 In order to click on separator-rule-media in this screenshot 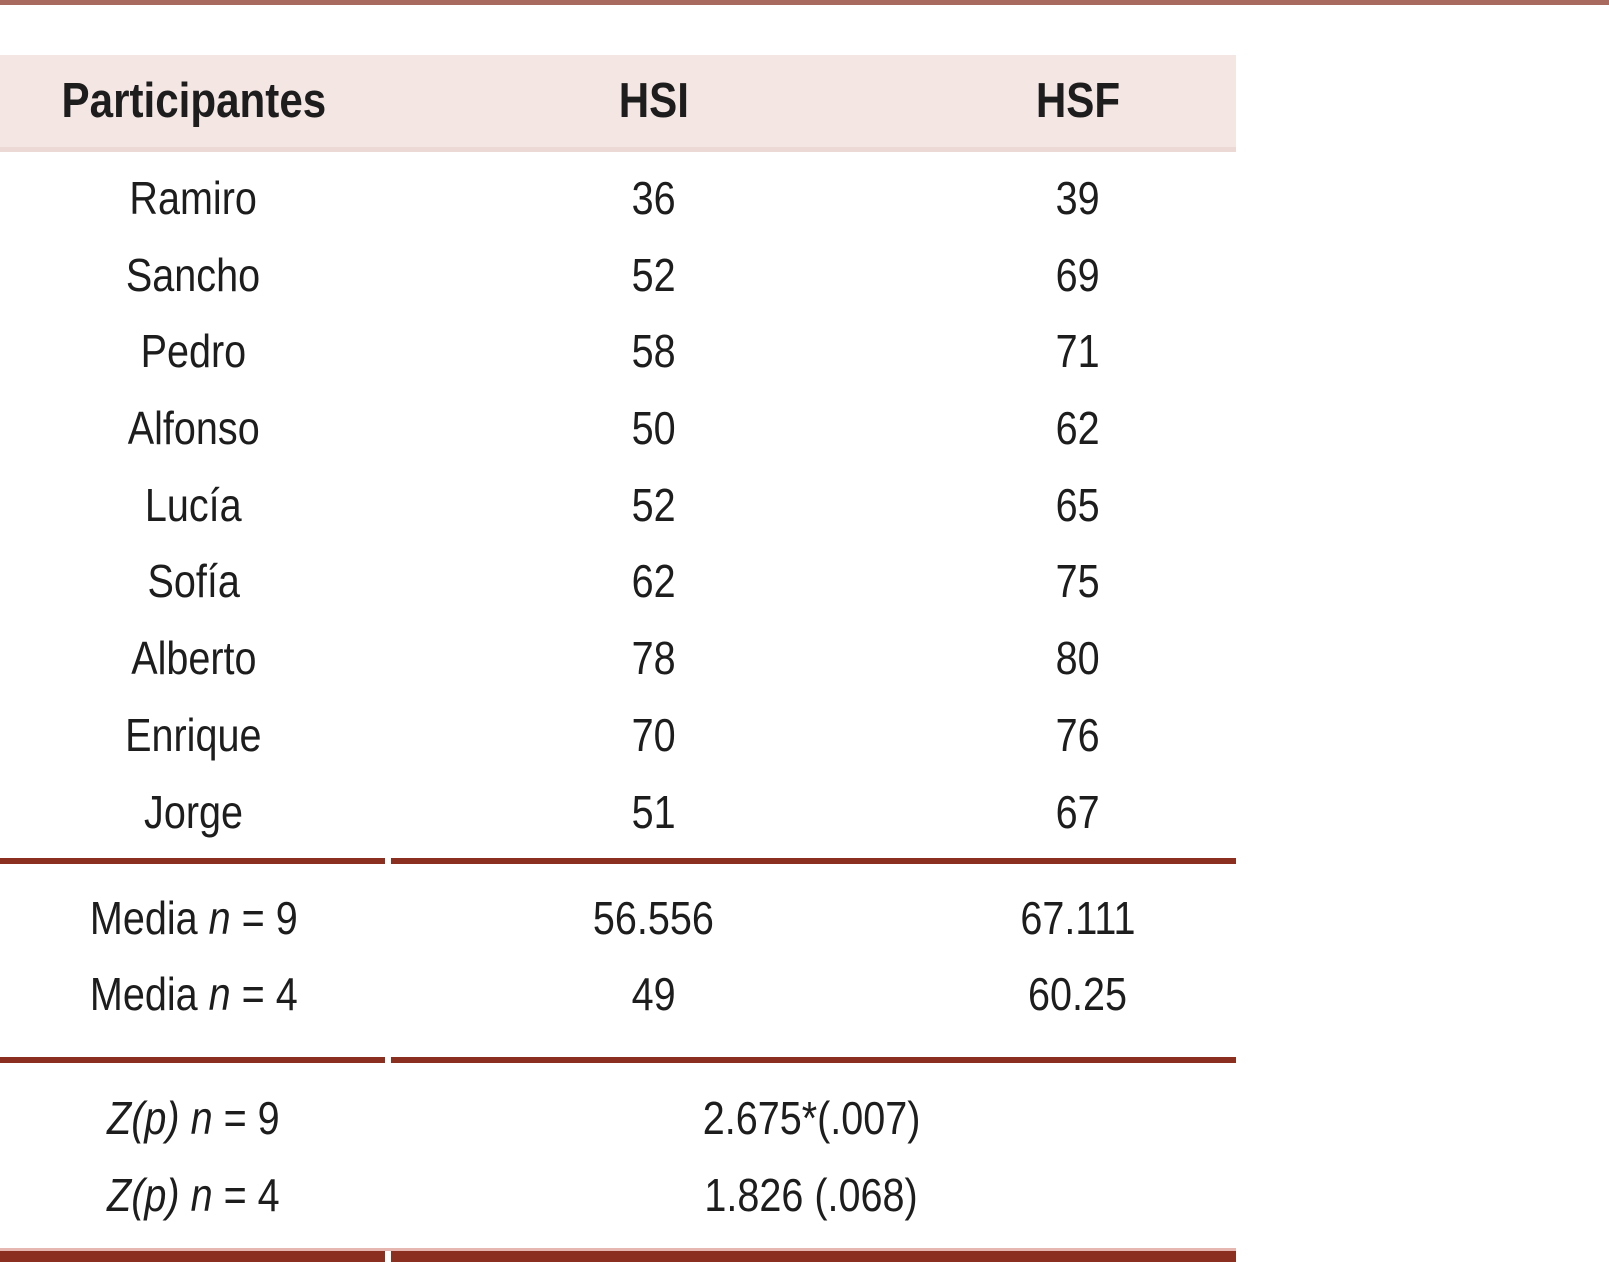, I will do `click(618, 861)`.